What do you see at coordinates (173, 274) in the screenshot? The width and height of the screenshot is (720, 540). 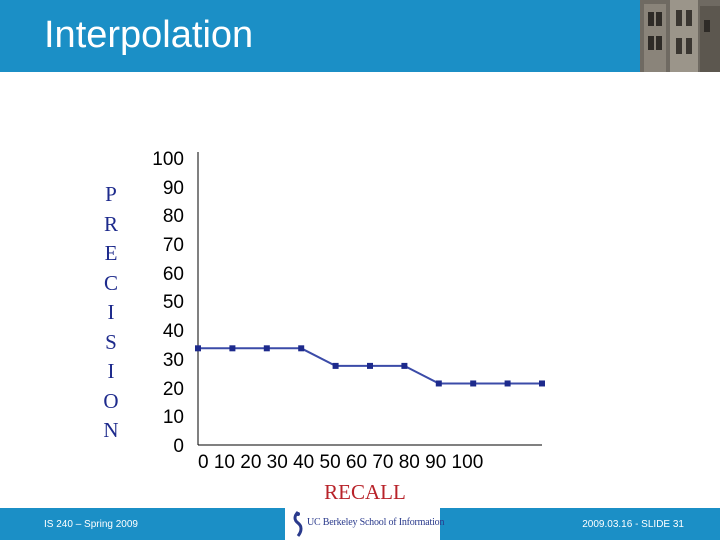 I see `y-tick-label: 60` at bounding box center [173, 274].